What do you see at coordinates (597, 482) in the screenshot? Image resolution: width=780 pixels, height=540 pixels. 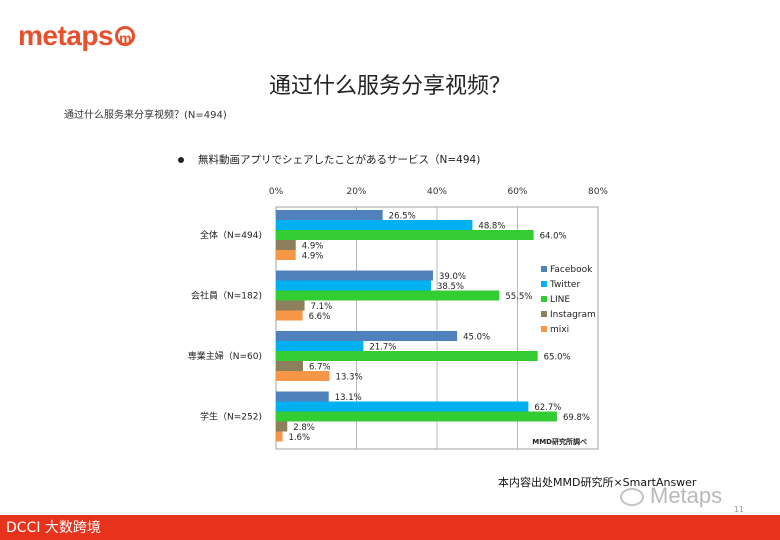 I see `source-note: 本内容出处MMD研究所×SmartAnswer` at bounding box center [597, 482].